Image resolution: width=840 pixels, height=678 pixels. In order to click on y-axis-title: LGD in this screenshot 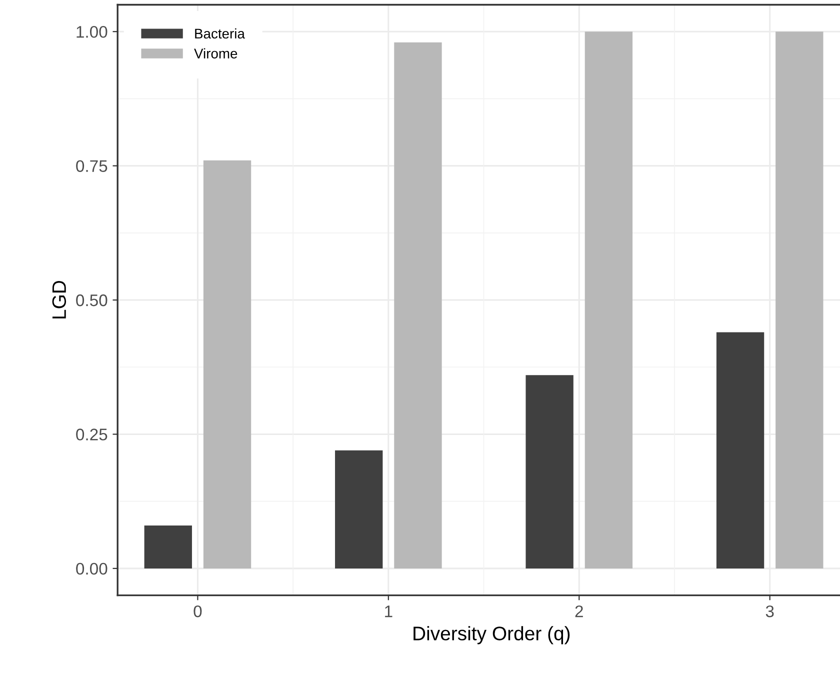, I will do `click(59, 299)`.